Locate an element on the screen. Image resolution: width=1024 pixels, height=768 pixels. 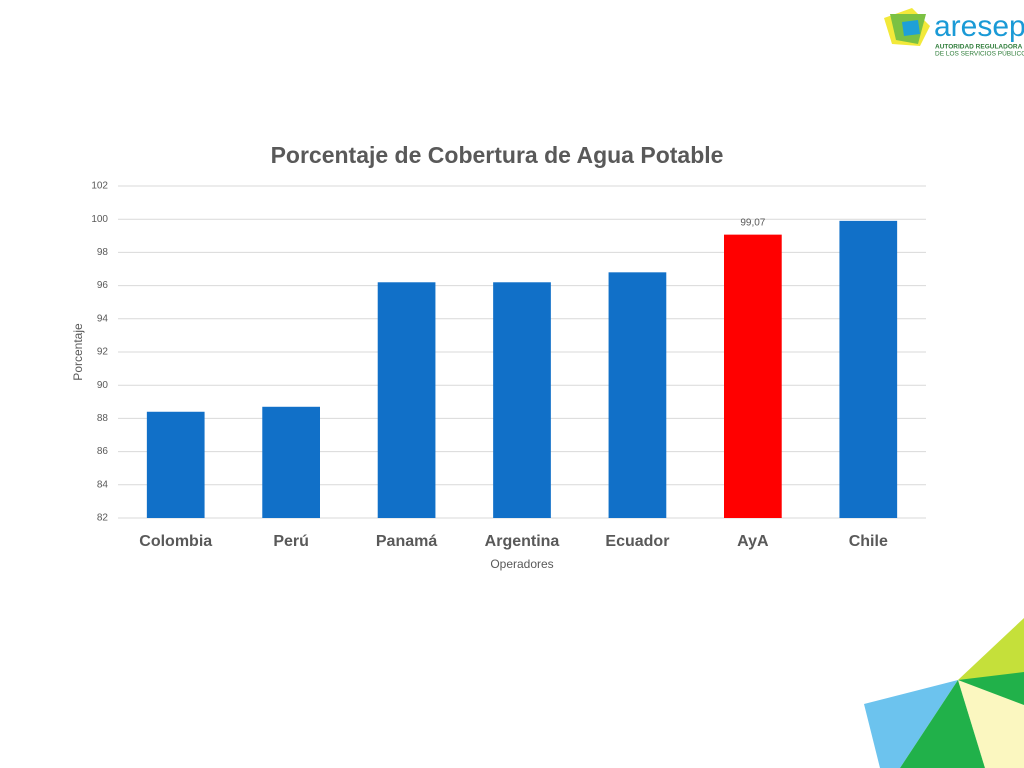
x-tick-label: Chile is located at coordinates (868, 541).